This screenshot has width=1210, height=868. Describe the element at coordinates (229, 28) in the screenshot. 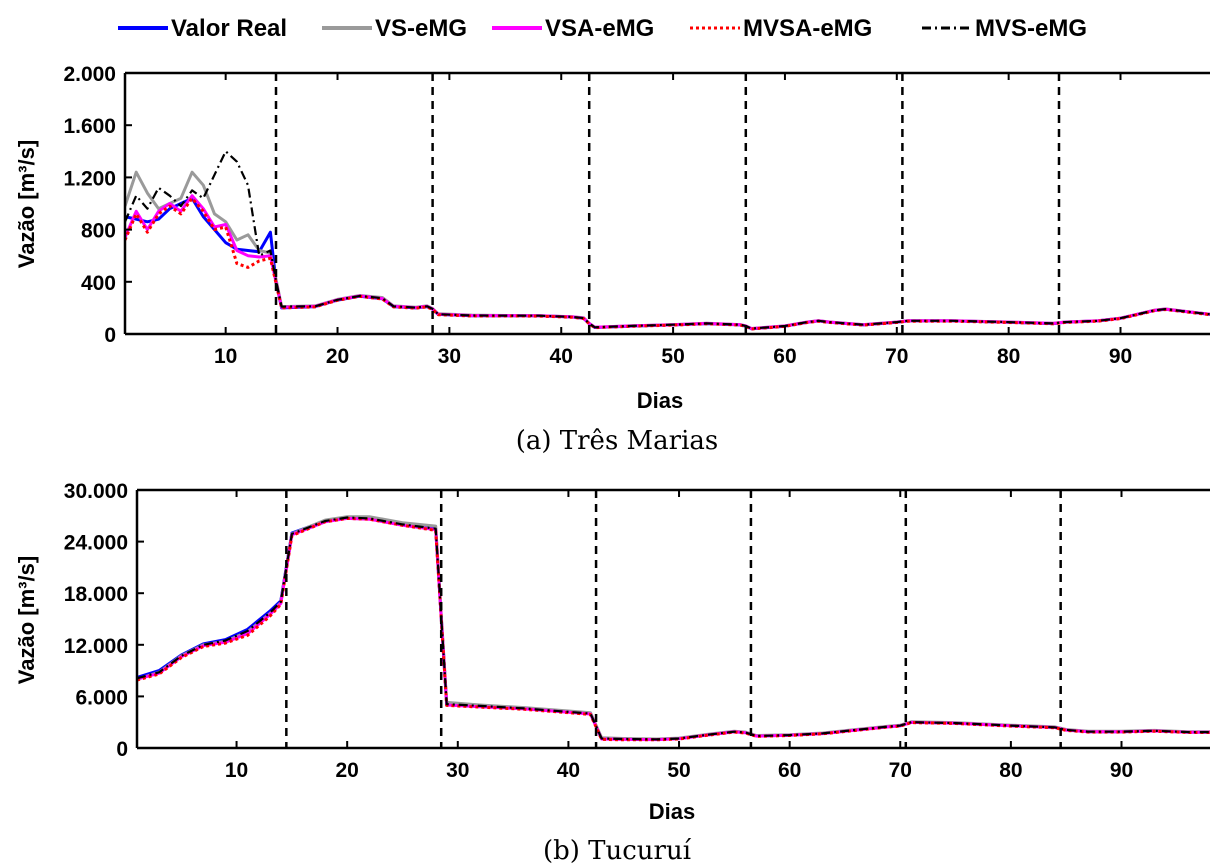

I see `legend-label: Valor Real` at that location.